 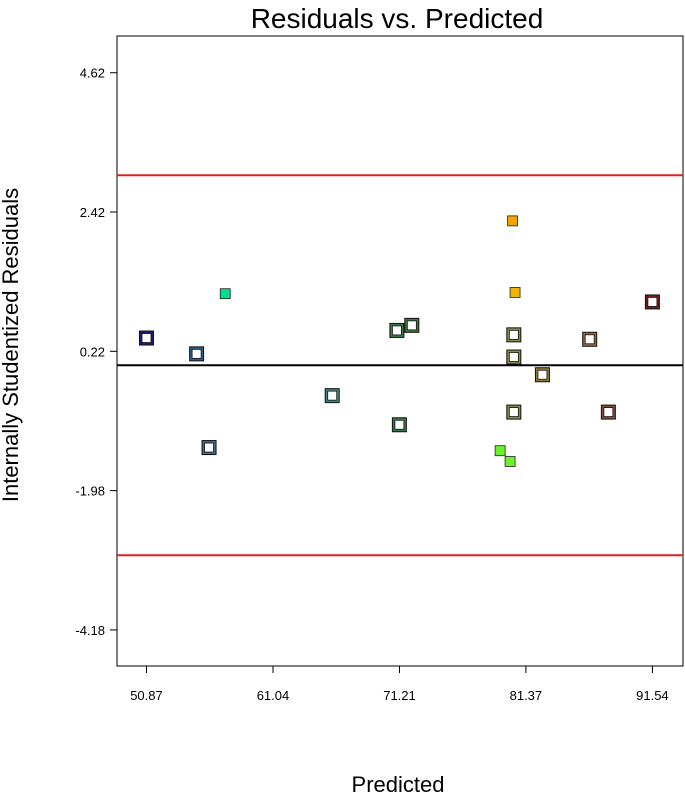 What do you see at coordinates (92, 73) in the screenshot?
I see `y-tick-label: 4.62` at bounding box center [92, 73].